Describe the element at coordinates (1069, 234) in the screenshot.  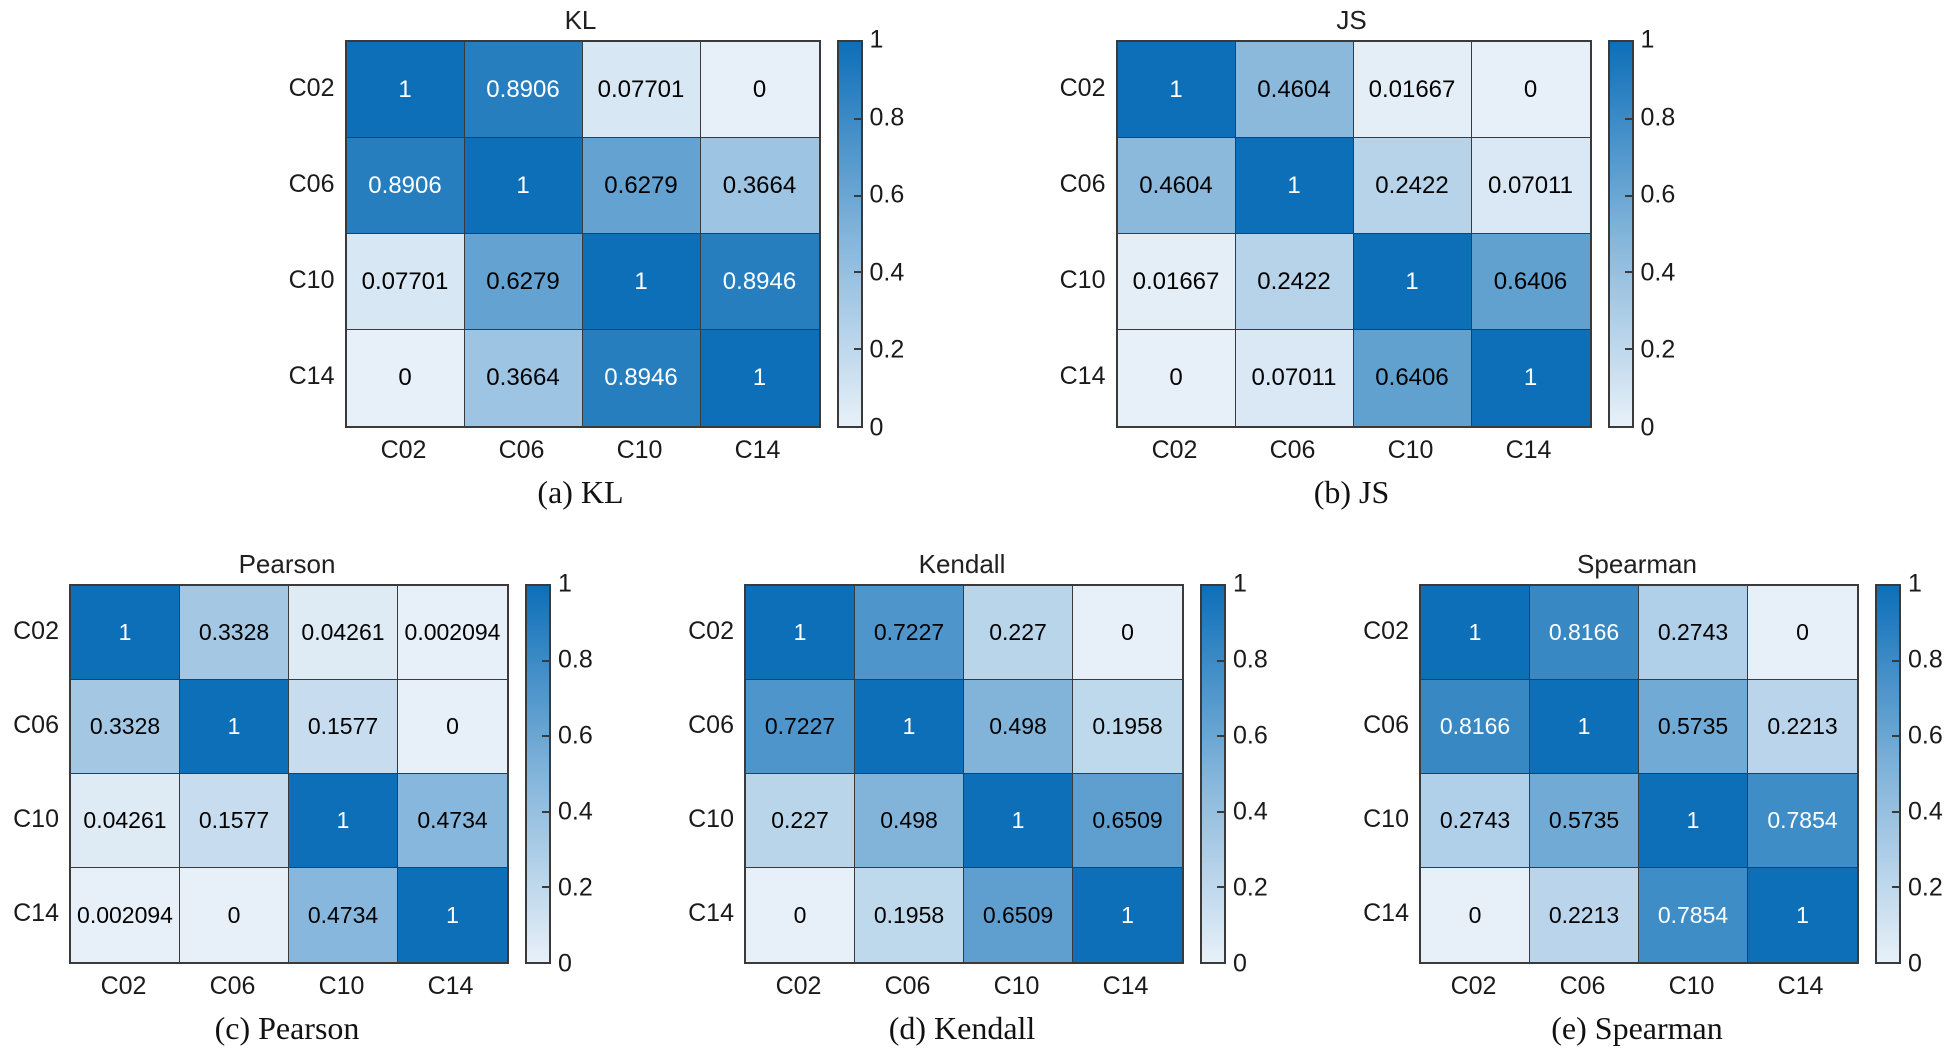
I see `y-axis-labels: C02 C06 C10 C14` at that location.